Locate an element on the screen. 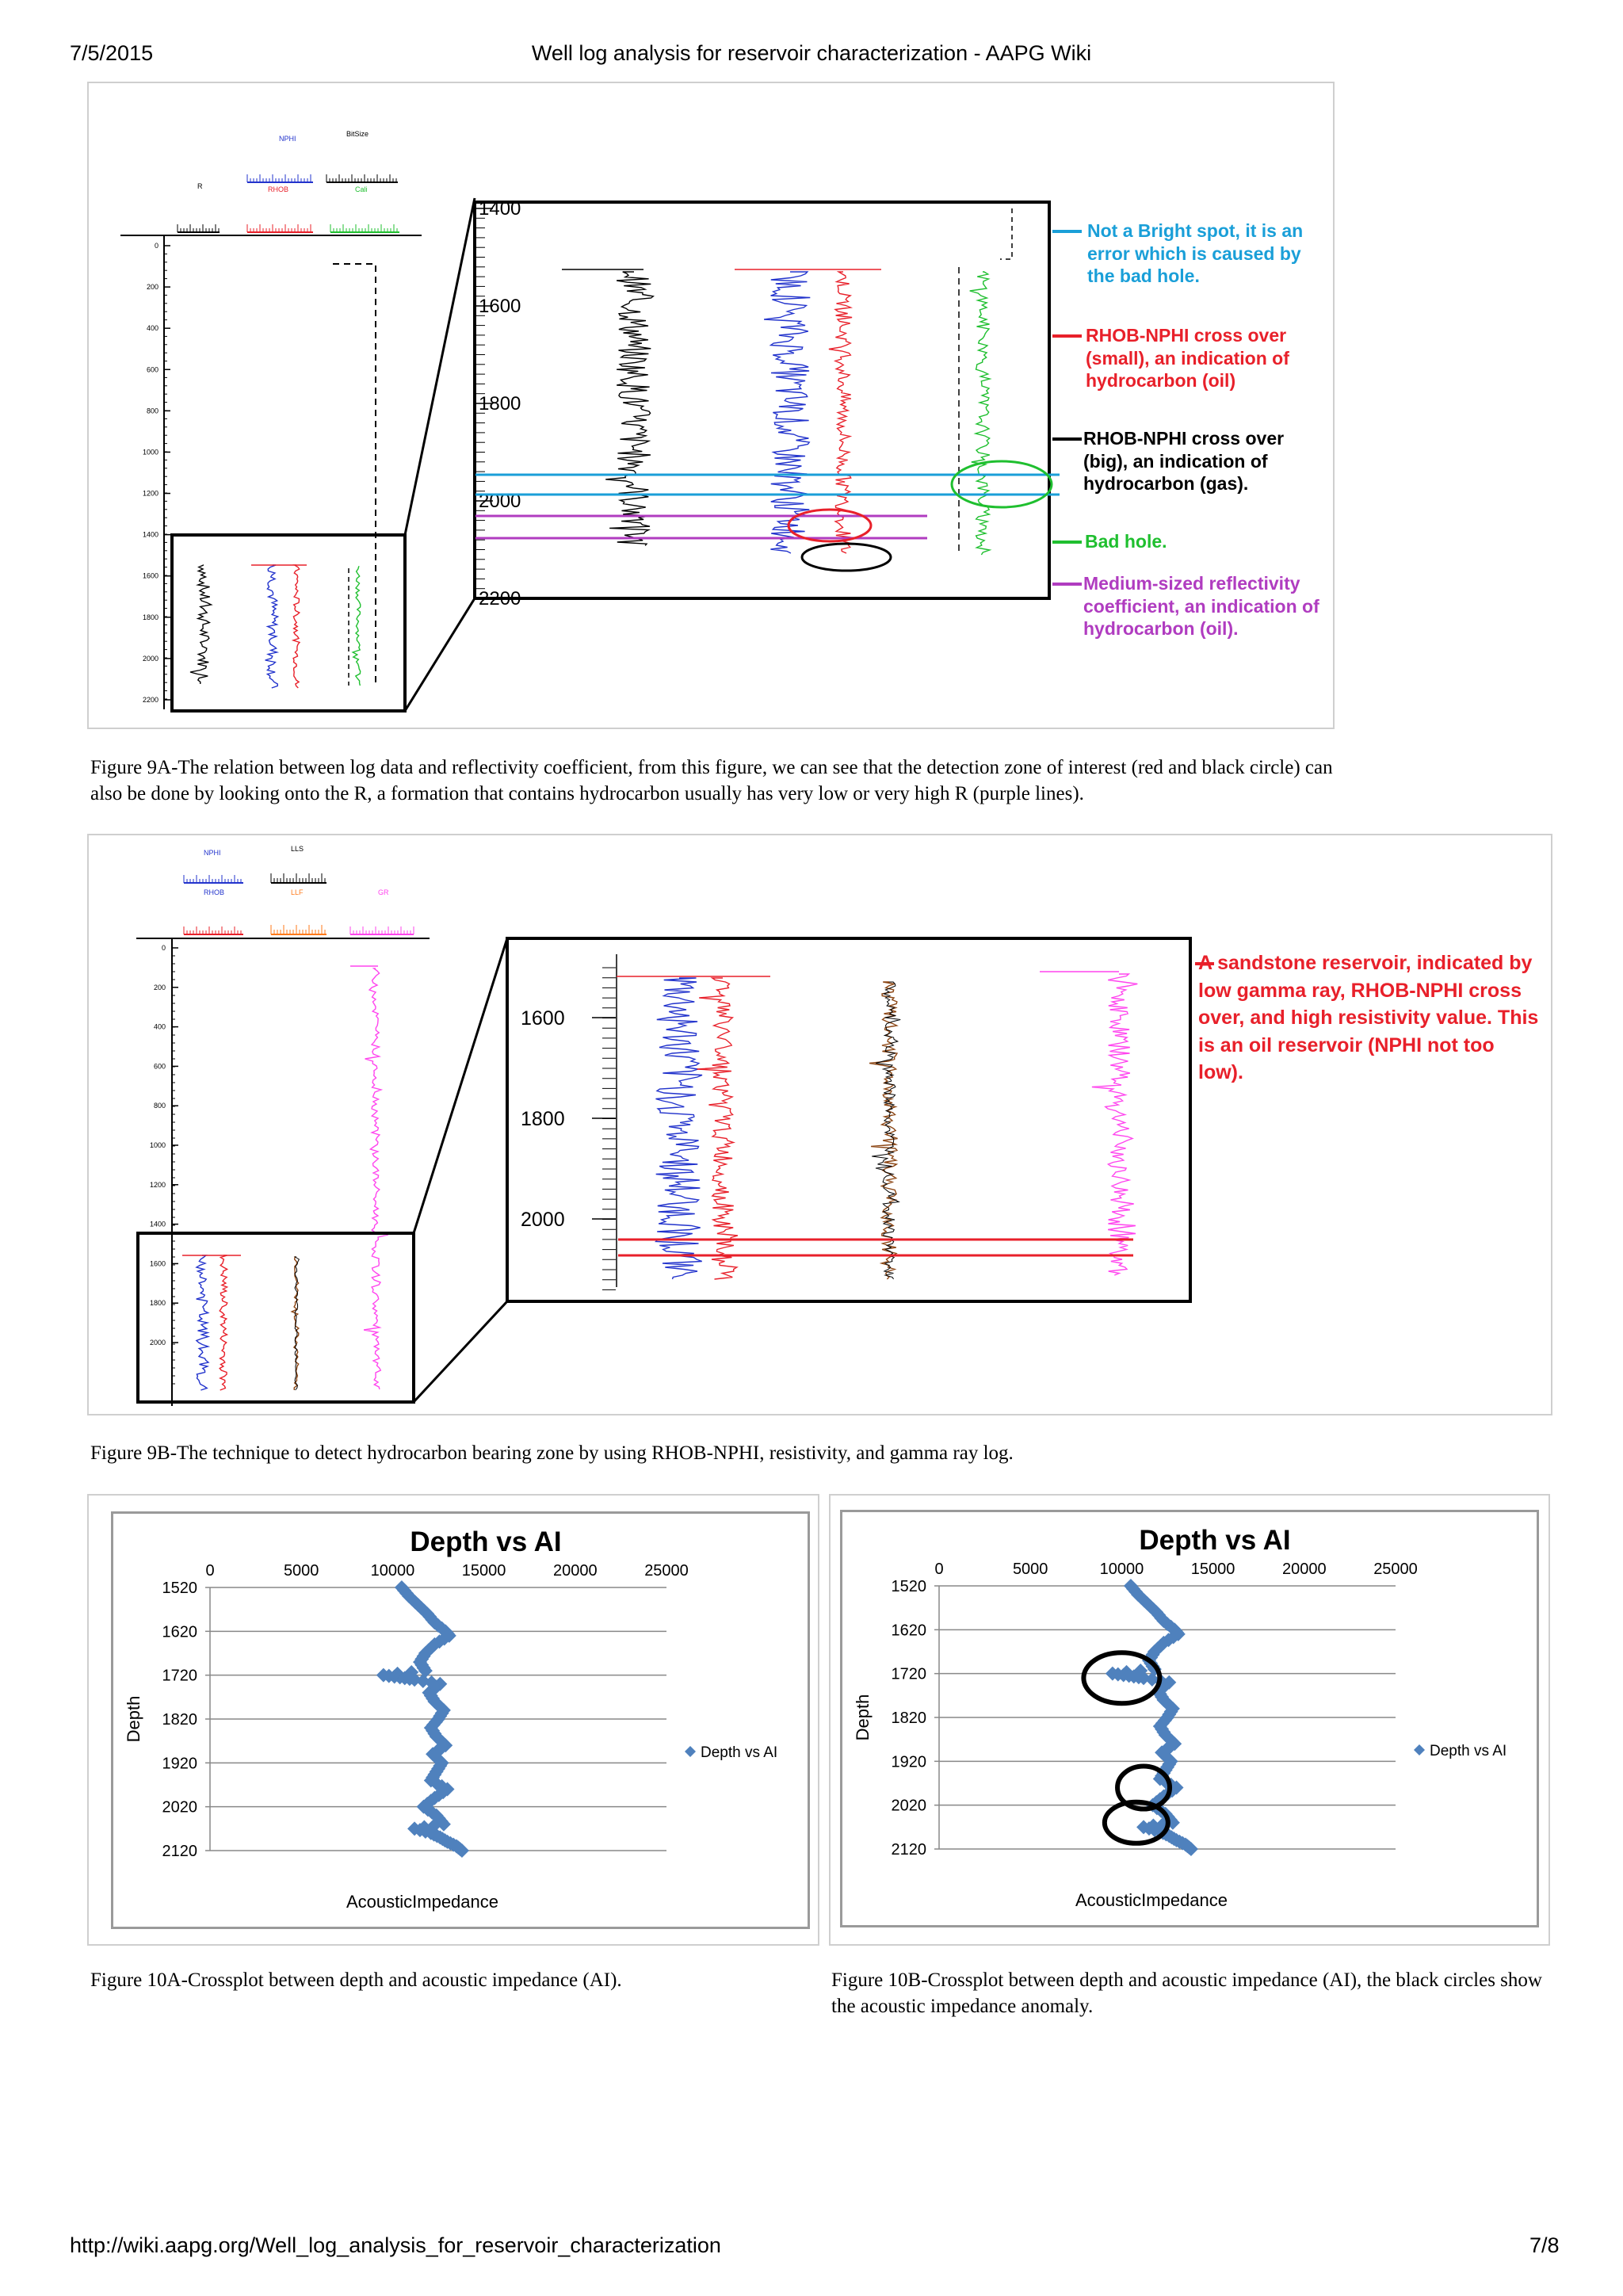 This screenshot has width=1623, height=2296. rhob-log-zoom is located at coordinates (841, 412).